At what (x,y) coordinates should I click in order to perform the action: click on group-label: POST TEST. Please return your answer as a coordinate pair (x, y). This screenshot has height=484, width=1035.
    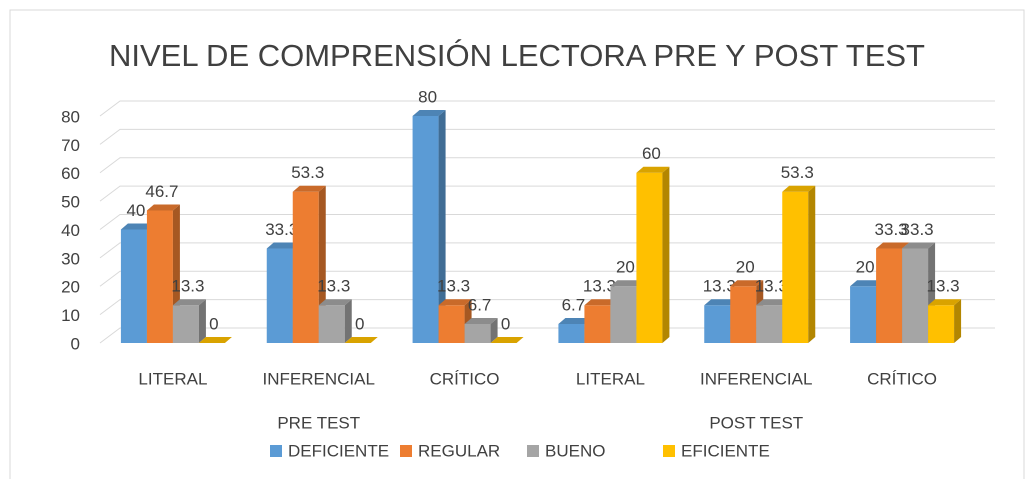
    Looking at the image, I should click on (756, 422).